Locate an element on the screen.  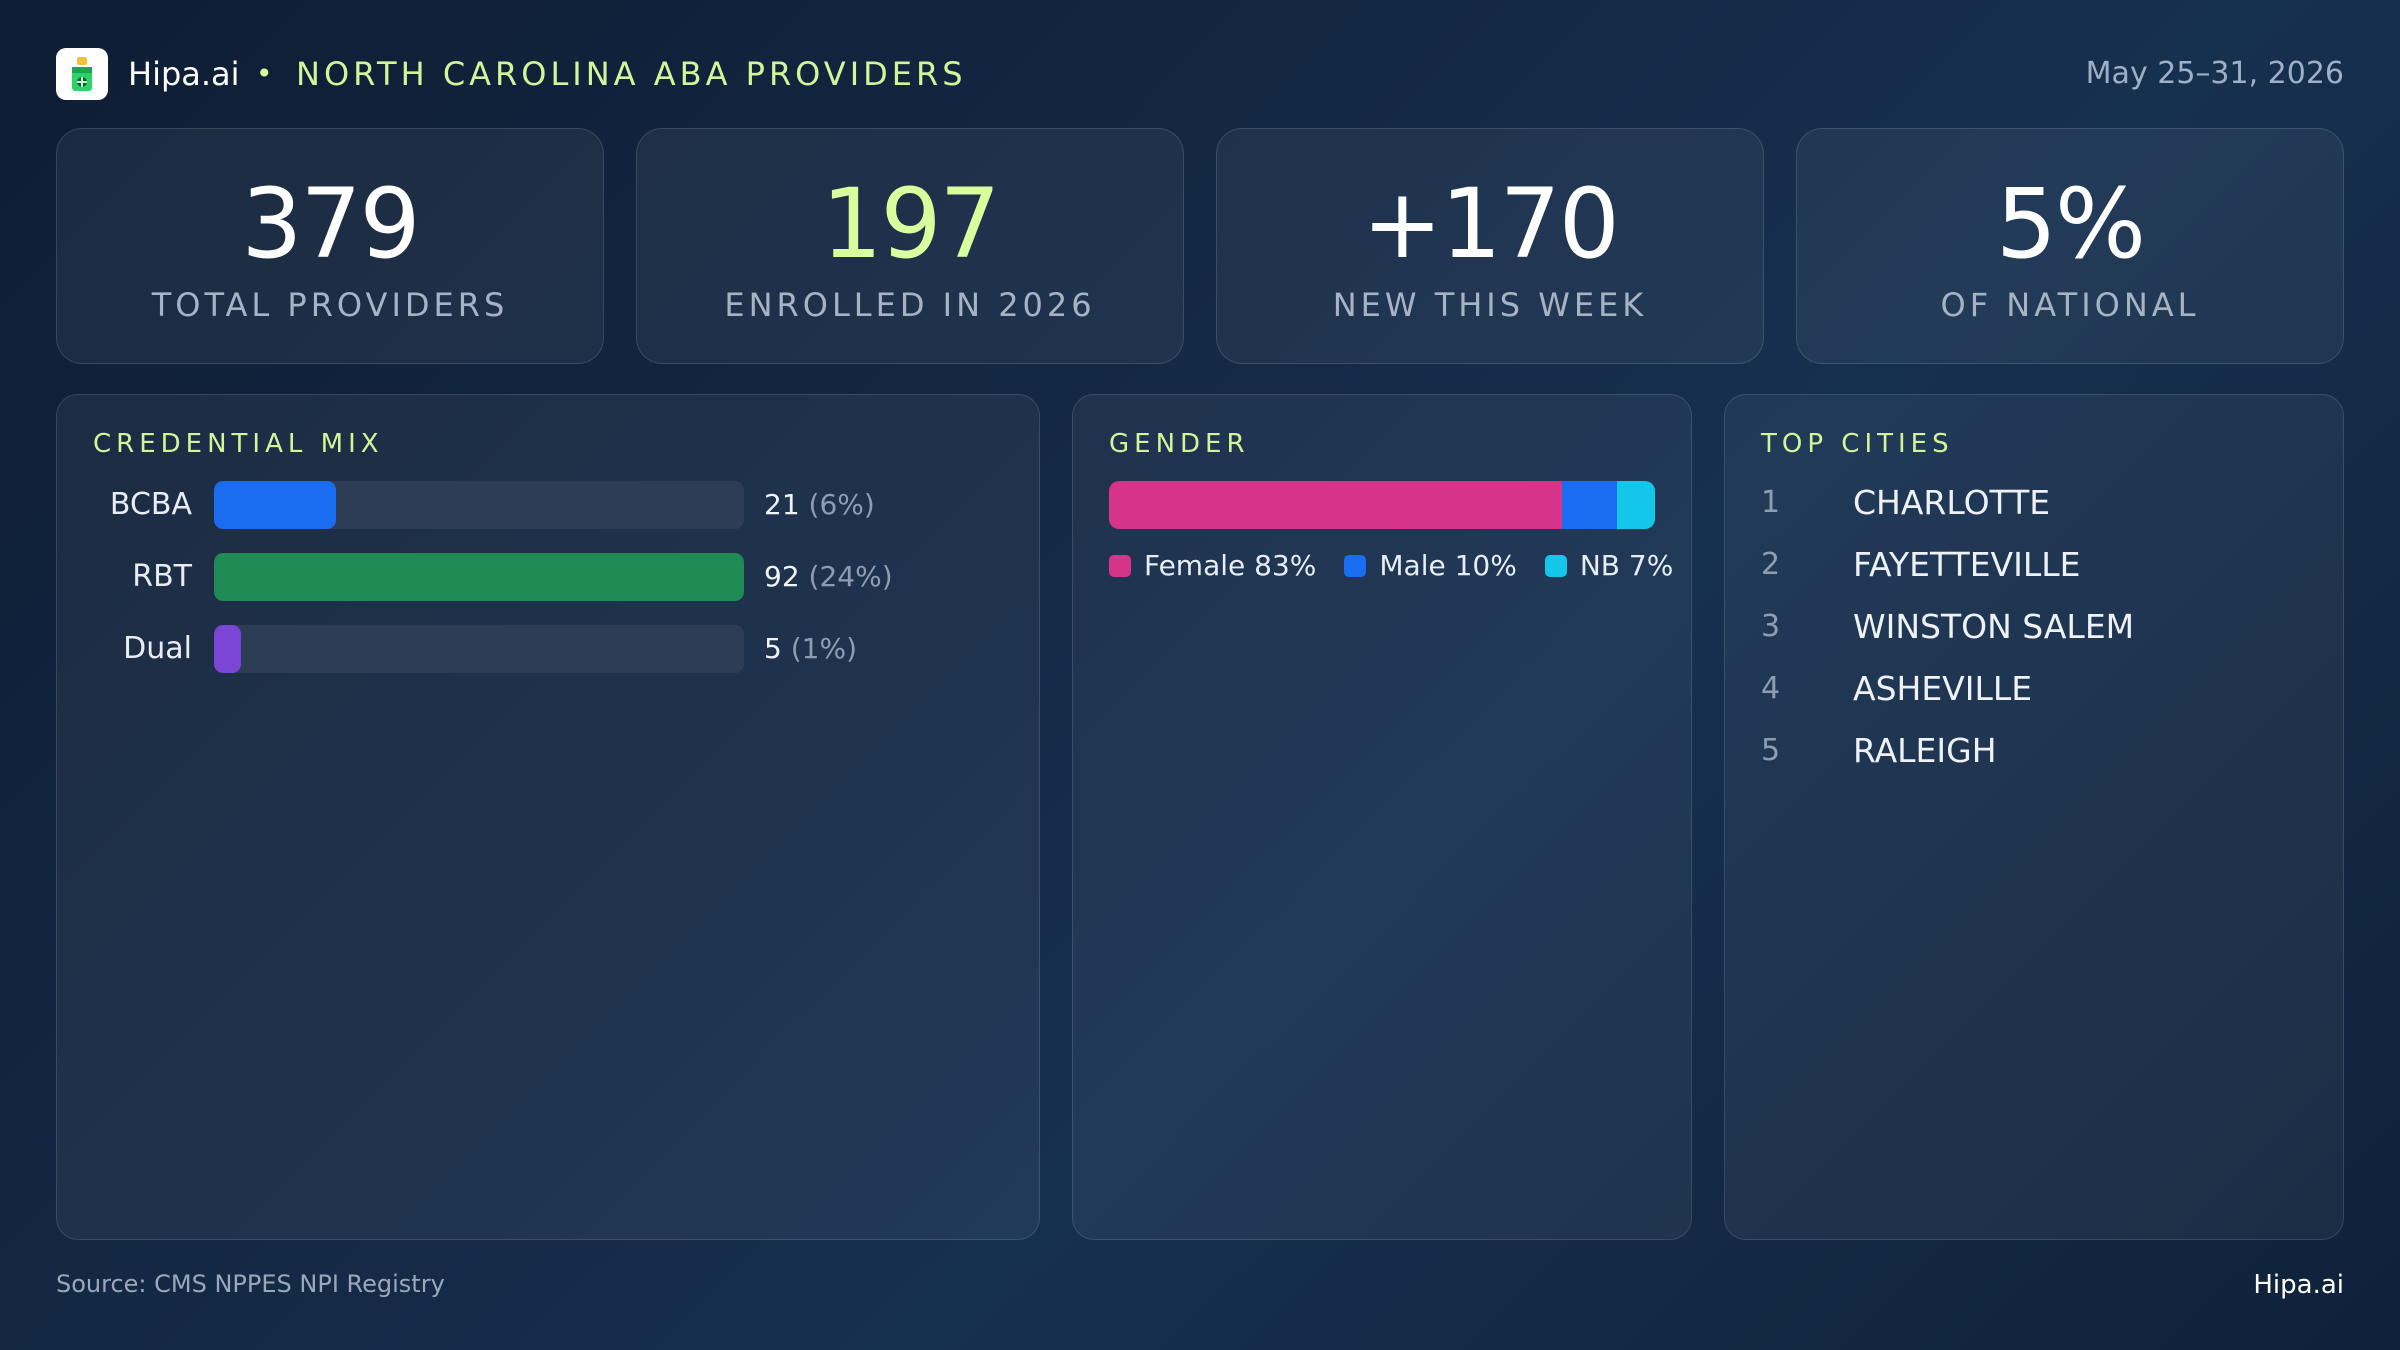
stat-card-total-providers: 379 TOTAL PROVIDERS is located at coordinates (330, 246).